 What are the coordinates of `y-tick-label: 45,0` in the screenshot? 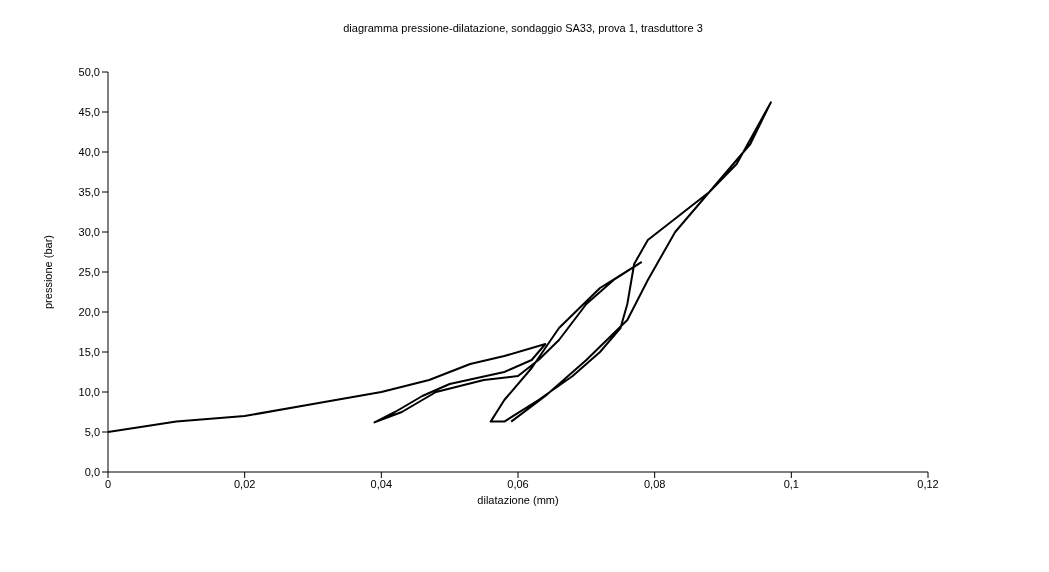 It's located at (89, 111).